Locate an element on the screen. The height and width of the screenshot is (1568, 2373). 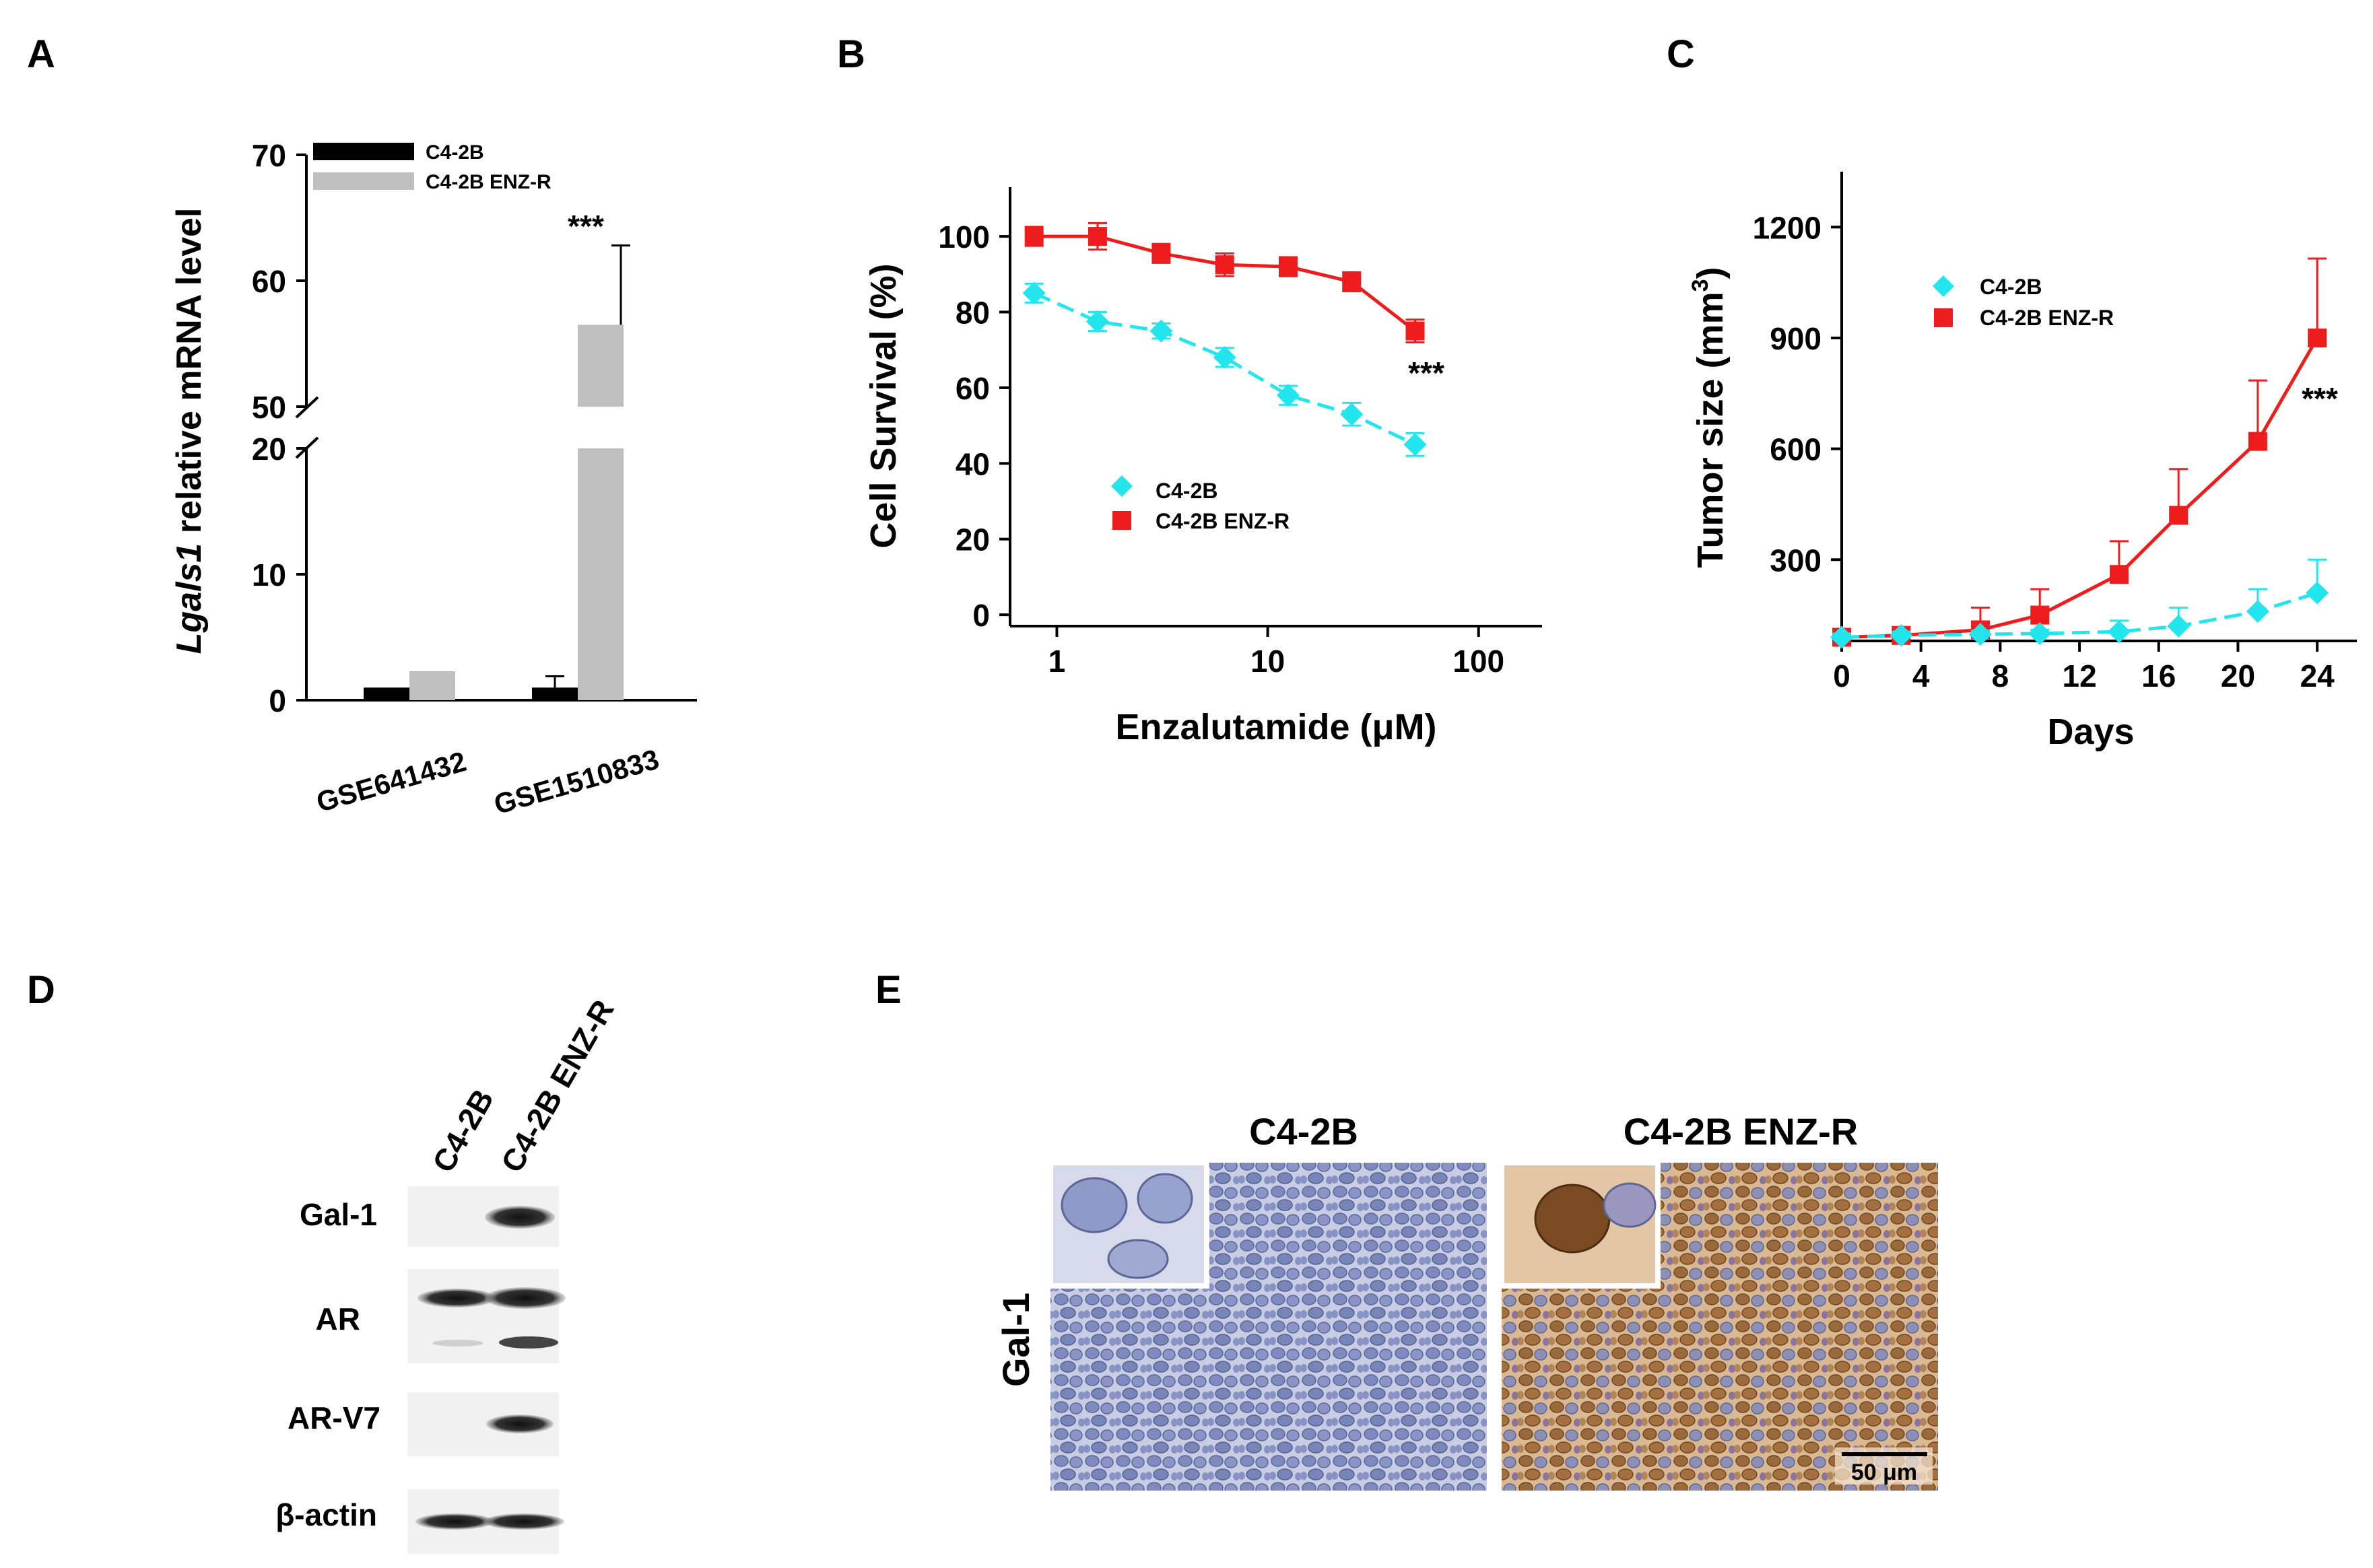
blot-strip-ar is located at coordinates (483, 1316).